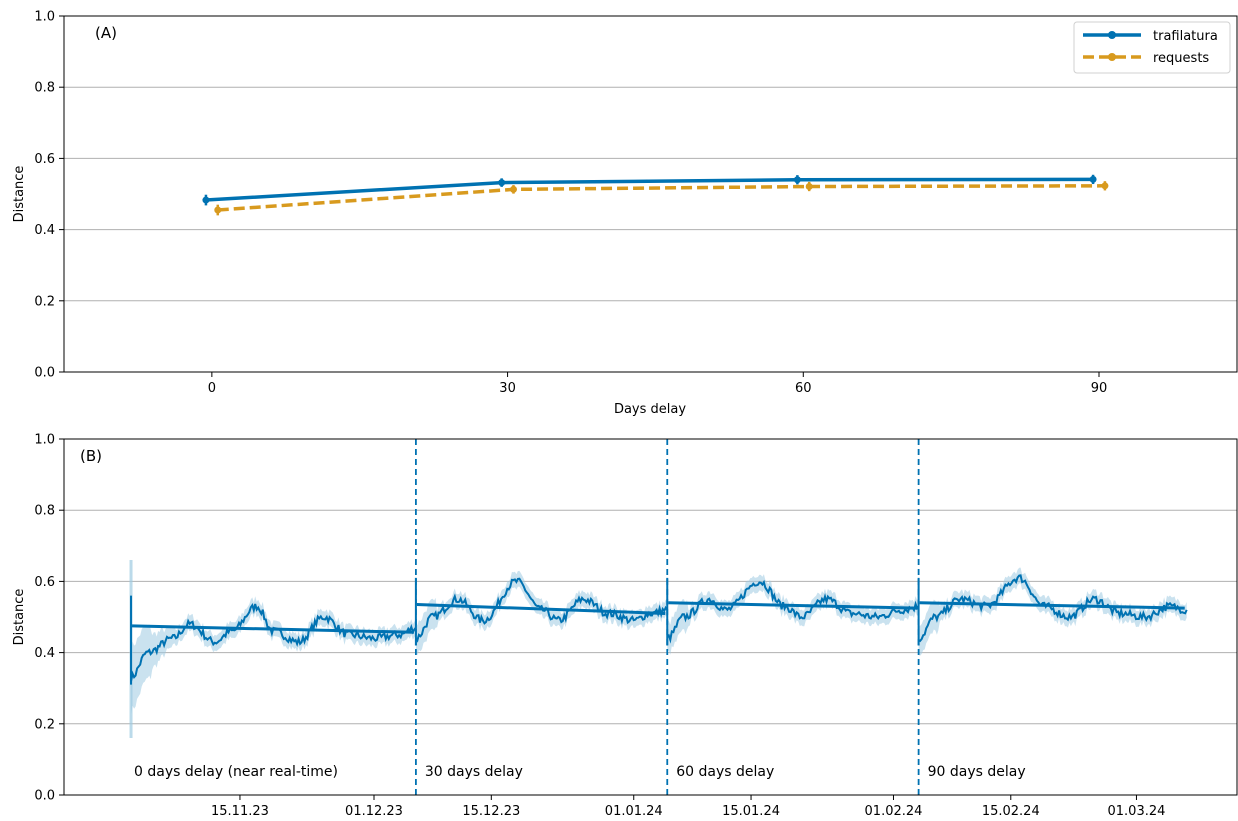  I want to click on panel-b-x-tick-label: 01.02.24, so click(894, 811).